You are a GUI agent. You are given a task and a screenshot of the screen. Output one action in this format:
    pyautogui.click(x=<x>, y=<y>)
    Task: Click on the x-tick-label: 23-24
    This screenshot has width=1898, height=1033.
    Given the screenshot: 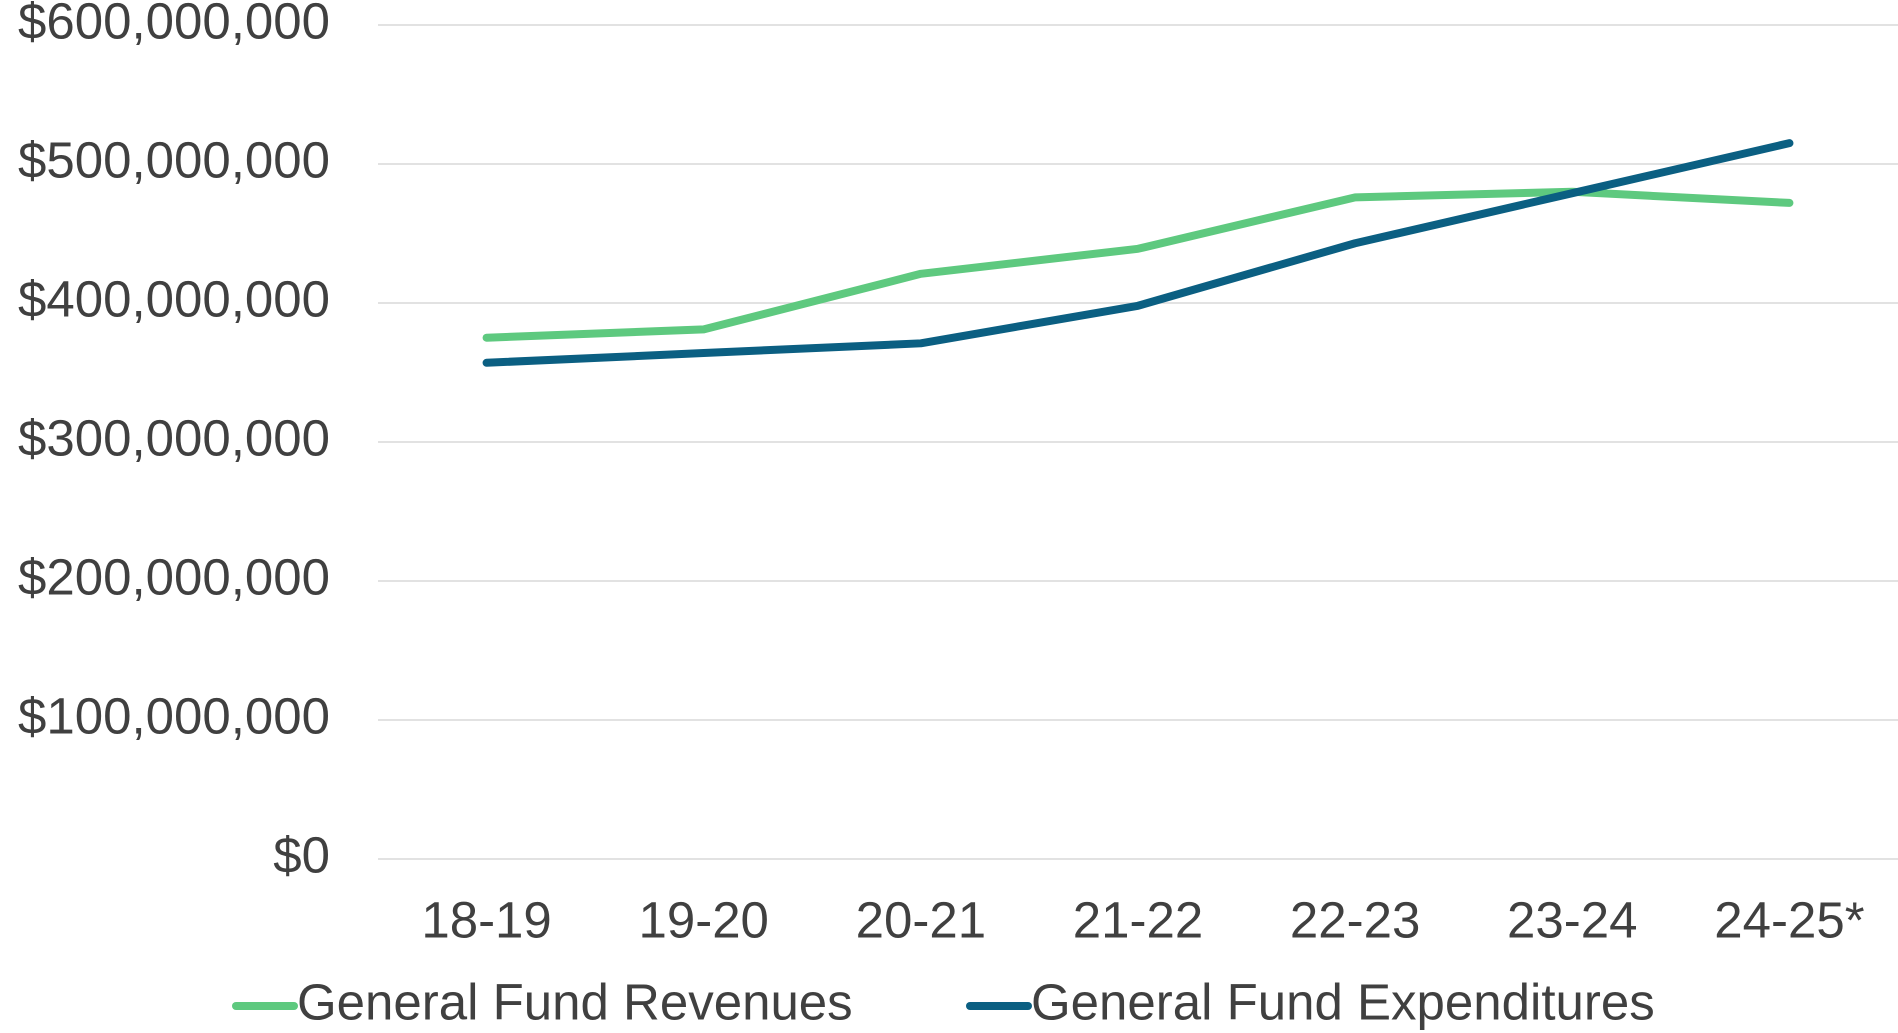 What is the action you would take?
    pyautogui.click(x=1572, y=919)
    